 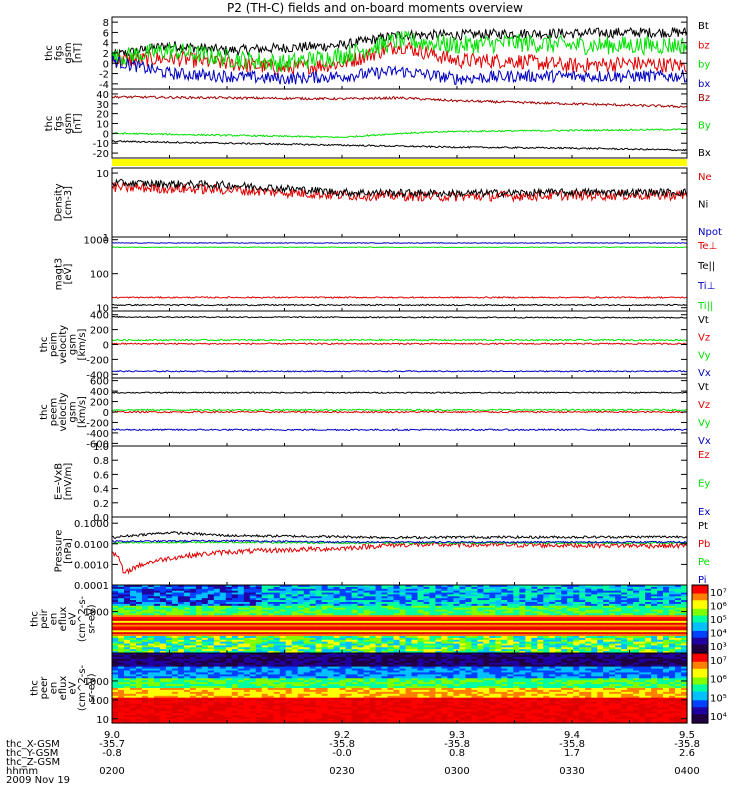 What do you see at coordinates (58, 123) in the screenshot?
I see `y-axis-label: fgs` at bounding box center [58, 123].